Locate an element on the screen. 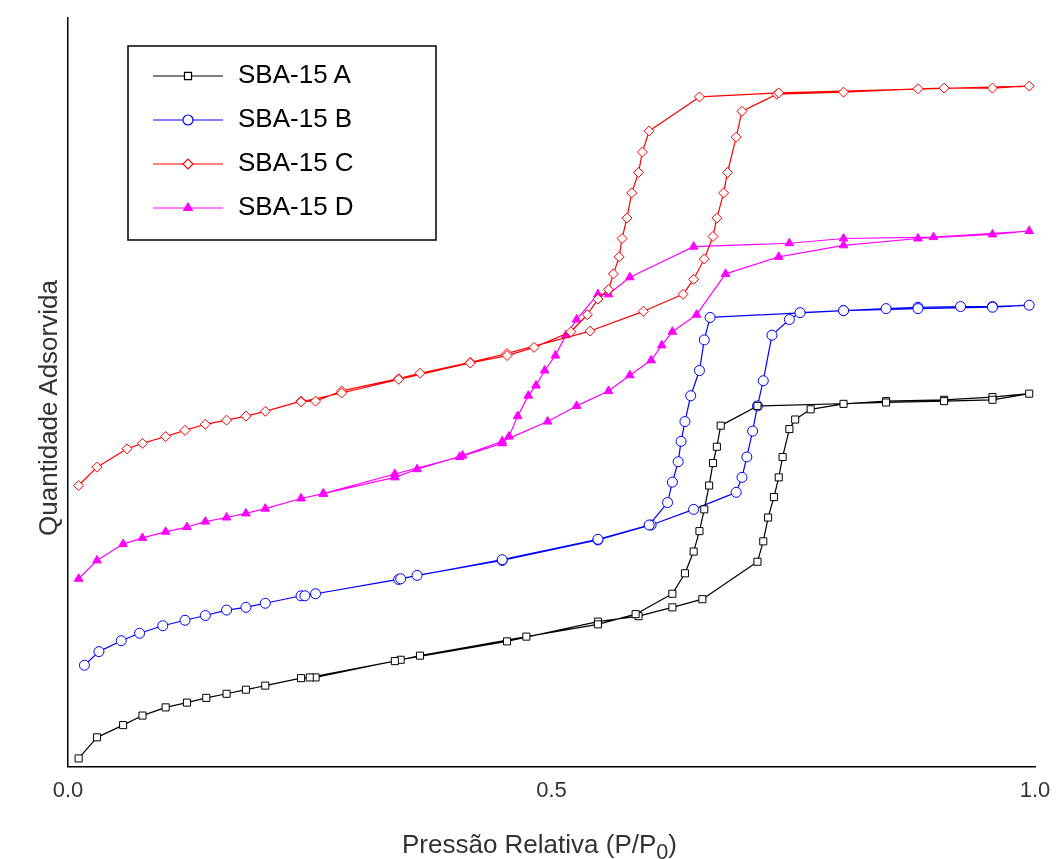 Image resolution: width=1063 pixels, height=859 pixels. legend-label: SBA-15 D is located at coordinates (296, 206).